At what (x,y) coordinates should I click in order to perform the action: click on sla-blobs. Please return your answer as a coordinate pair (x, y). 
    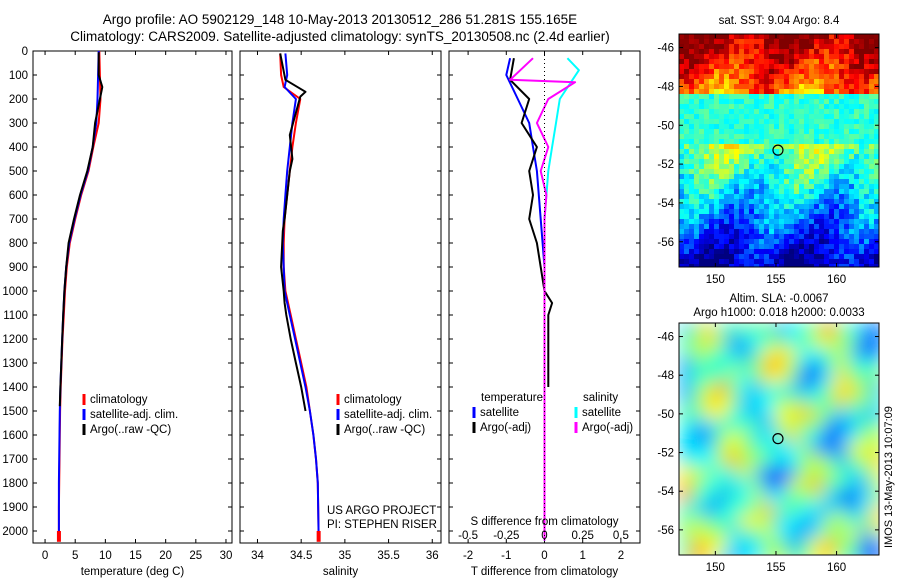
    Looking at the image, I should click on (779, 439).